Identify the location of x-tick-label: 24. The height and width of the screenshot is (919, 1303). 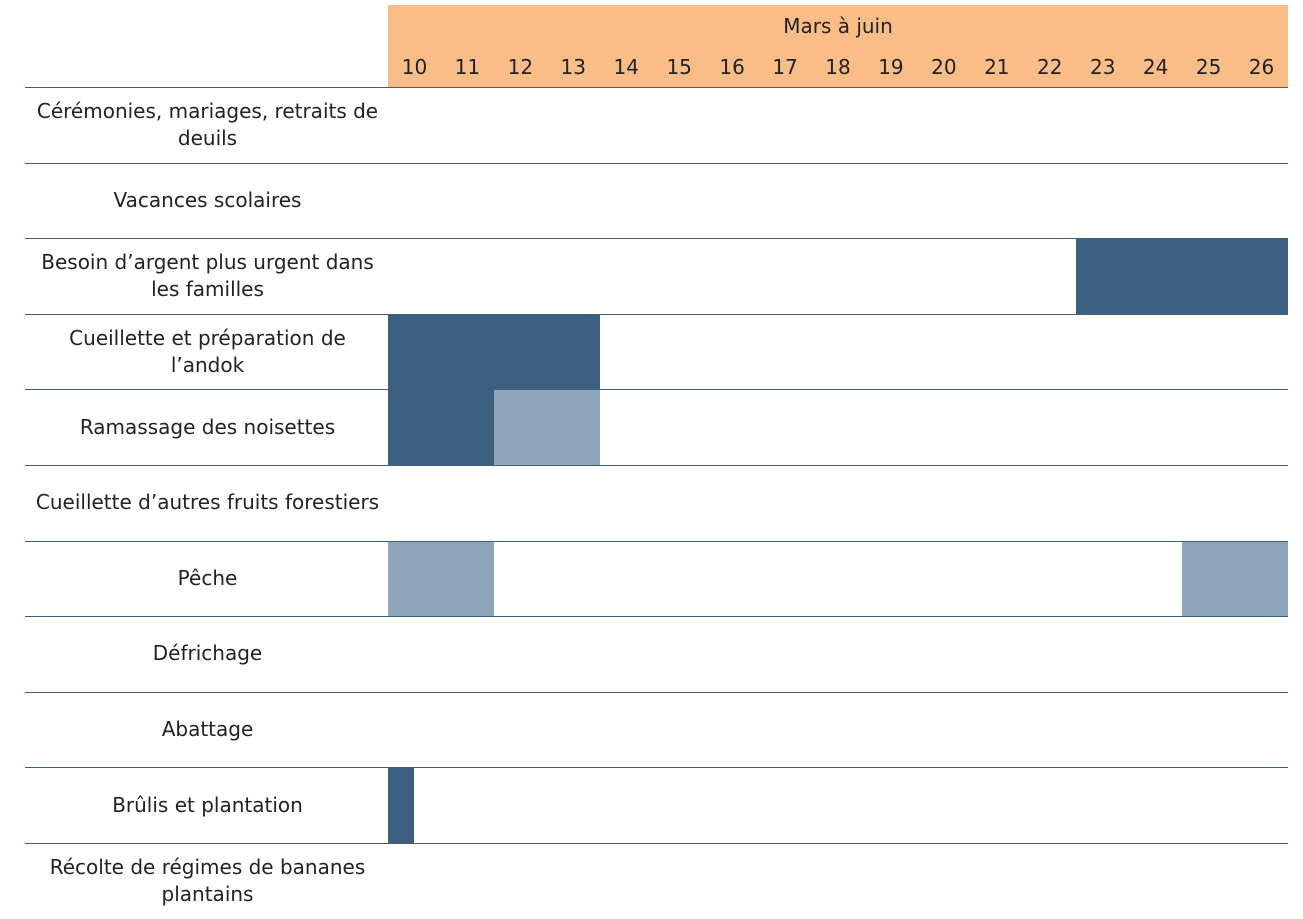
(1155, 67).